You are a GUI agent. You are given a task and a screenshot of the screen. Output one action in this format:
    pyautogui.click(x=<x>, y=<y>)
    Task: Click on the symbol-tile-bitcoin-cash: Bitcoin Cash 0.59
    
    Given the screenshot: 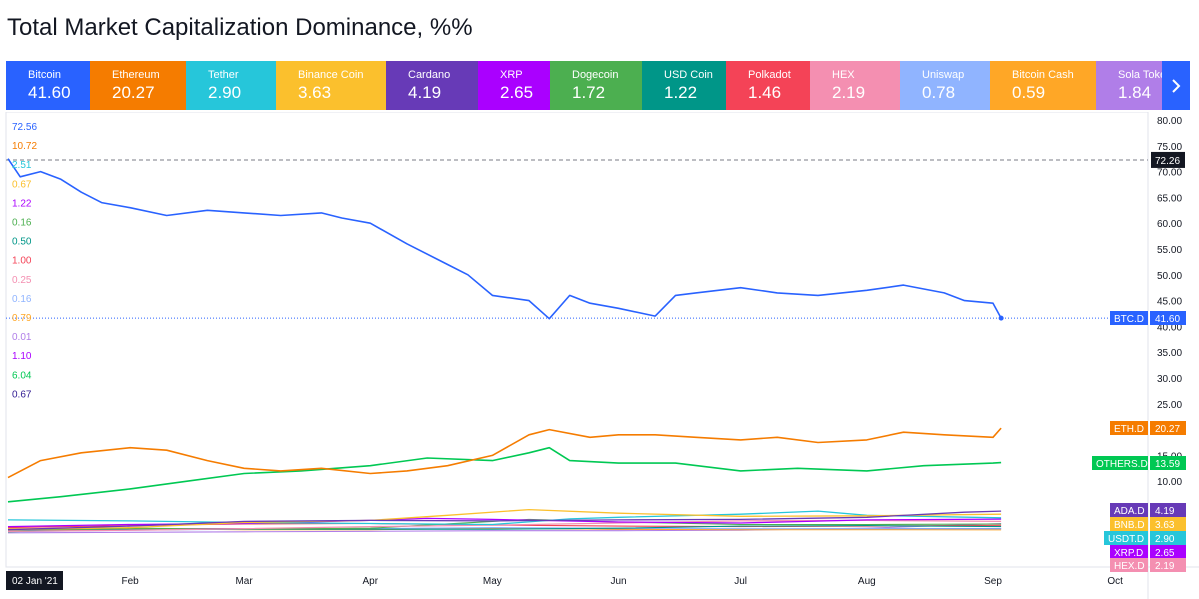 What is the action you would take?
    pyautogui.click(x=1043, y=85)
    